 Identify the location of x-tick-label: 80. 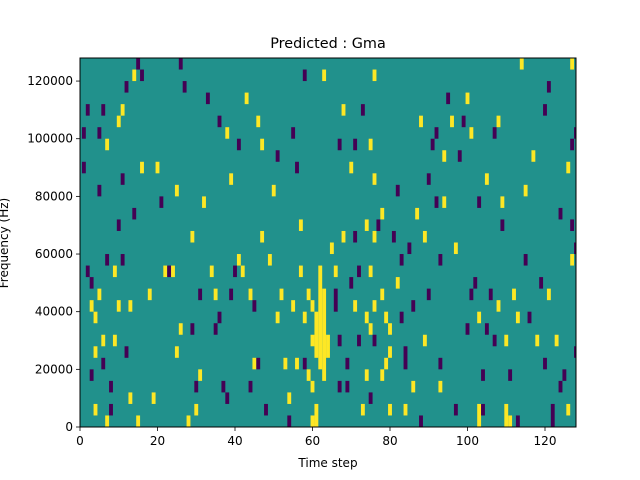
(389, 441).